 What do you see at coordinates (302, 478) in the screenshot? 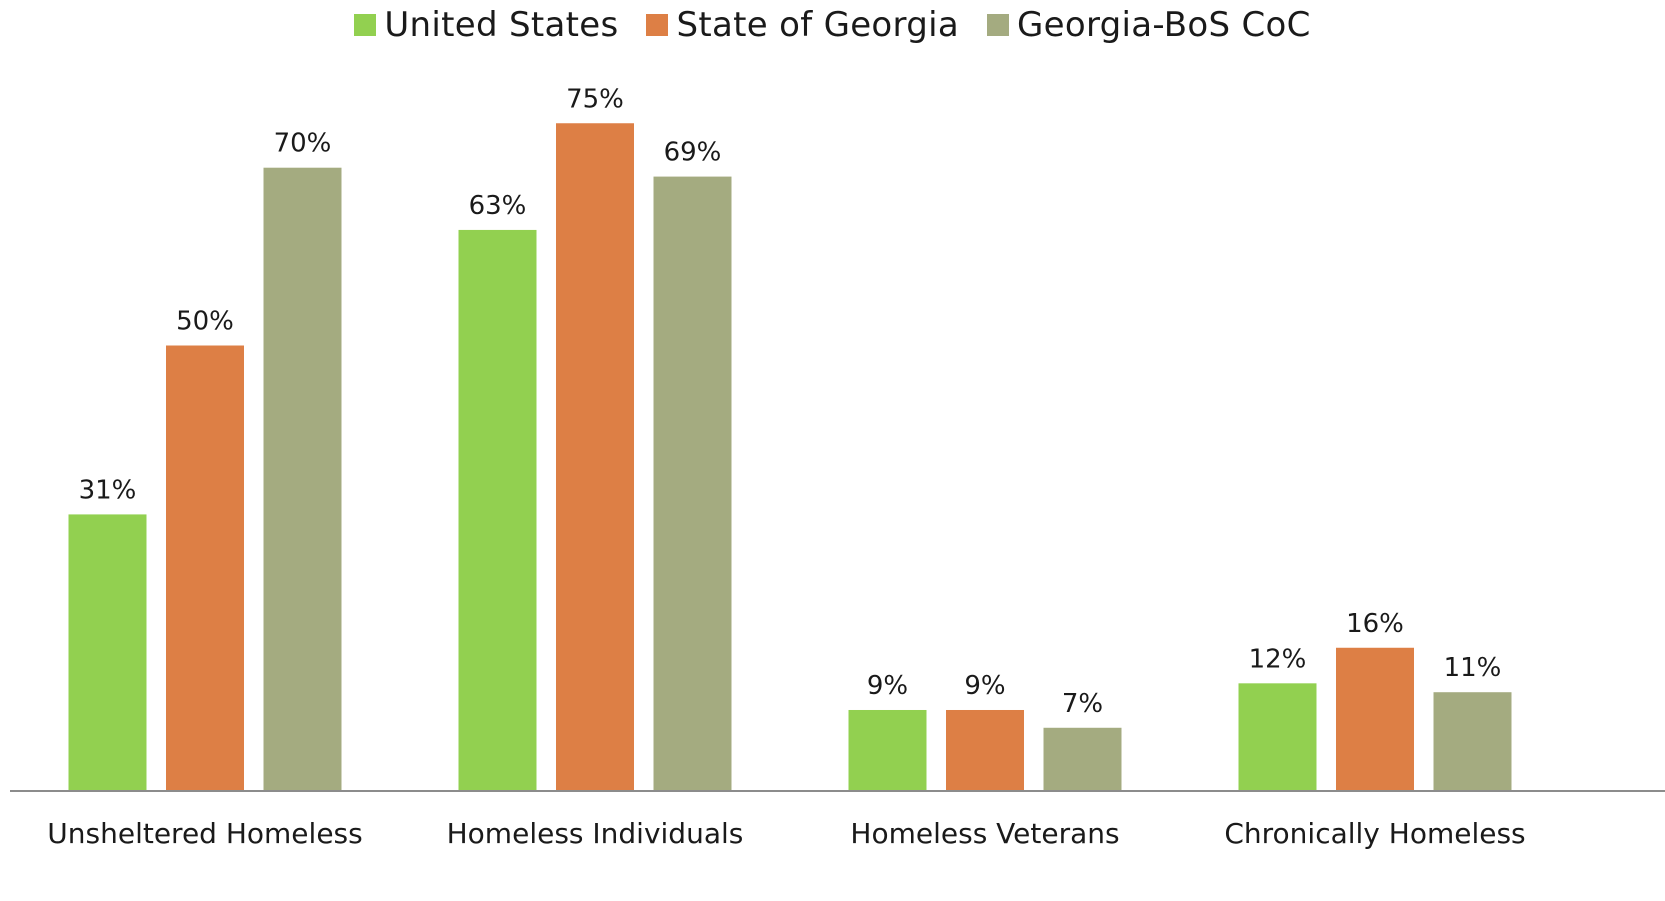
I see `bar-georgia-bos-coc-unsheltered-homeless` at bounding box center [302, 478].